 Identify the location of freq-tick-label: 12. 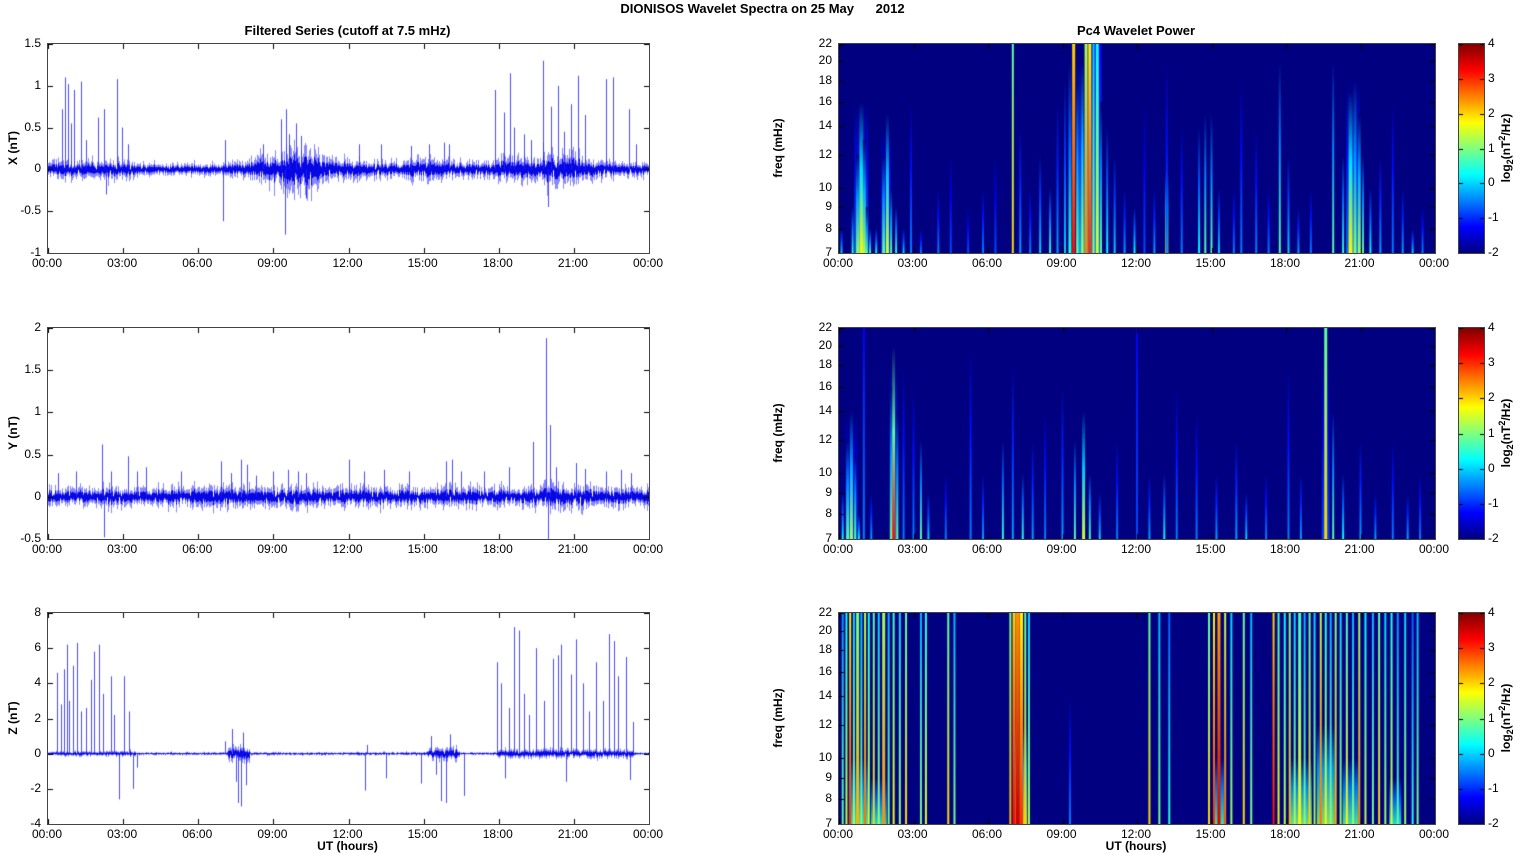
(825, 153).